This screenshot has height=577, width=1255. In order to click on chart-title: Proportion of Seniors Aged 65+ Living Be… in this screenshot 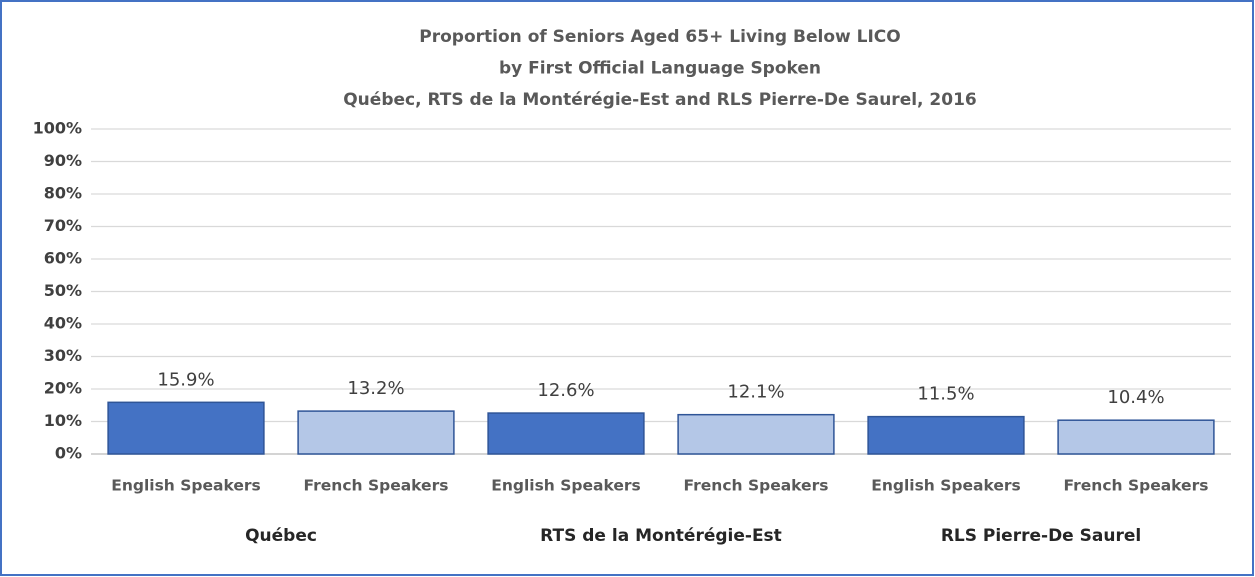, I will do `click(659, 37)`.